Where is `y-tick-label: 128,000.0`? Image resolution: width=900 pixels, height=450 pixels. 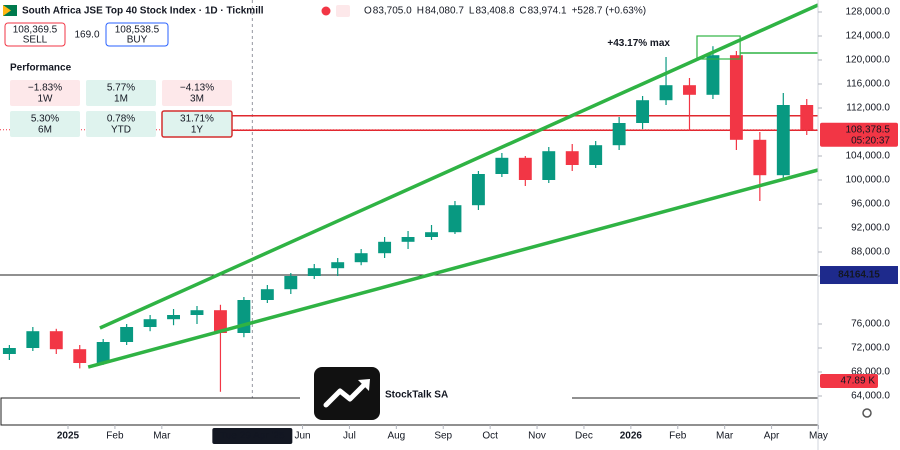 y-tick-label: 128,000.0 is located at coordinates (868, 12).